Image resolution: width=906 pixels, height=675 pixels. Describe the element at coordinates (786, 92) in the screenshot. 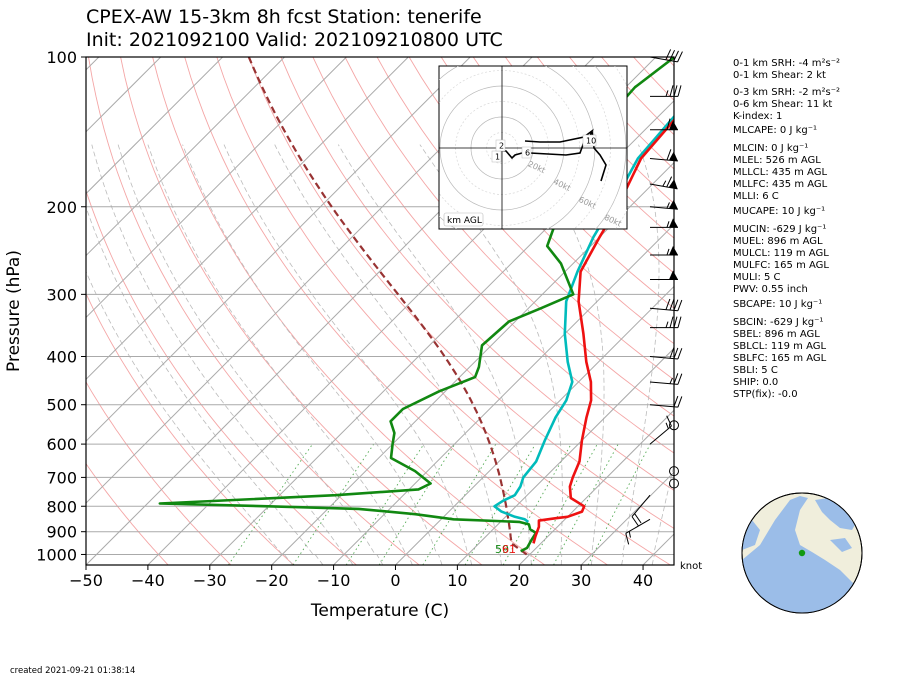

I see `index-line: 0-3 km SRH: -2 m²s⁻²` at that location.